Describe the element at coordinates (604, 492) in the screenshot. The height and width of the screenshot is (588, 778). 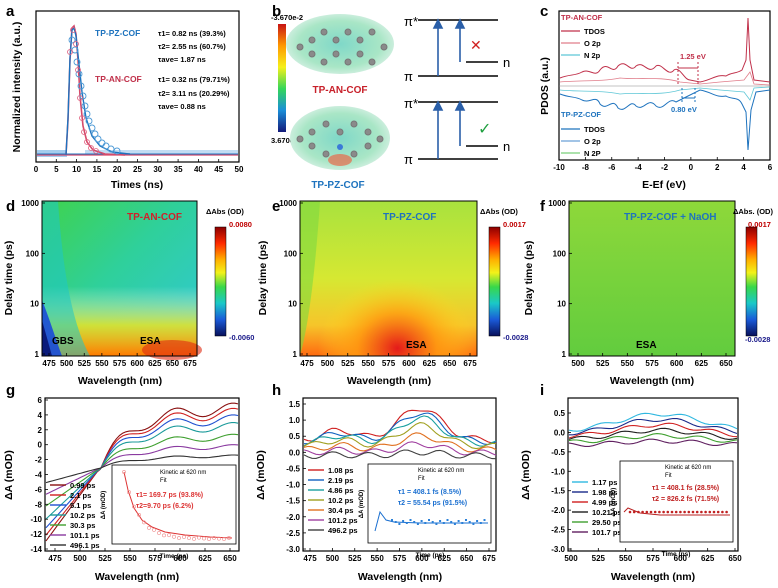
I see `i-legend-item: 1.98 ps` at that location.